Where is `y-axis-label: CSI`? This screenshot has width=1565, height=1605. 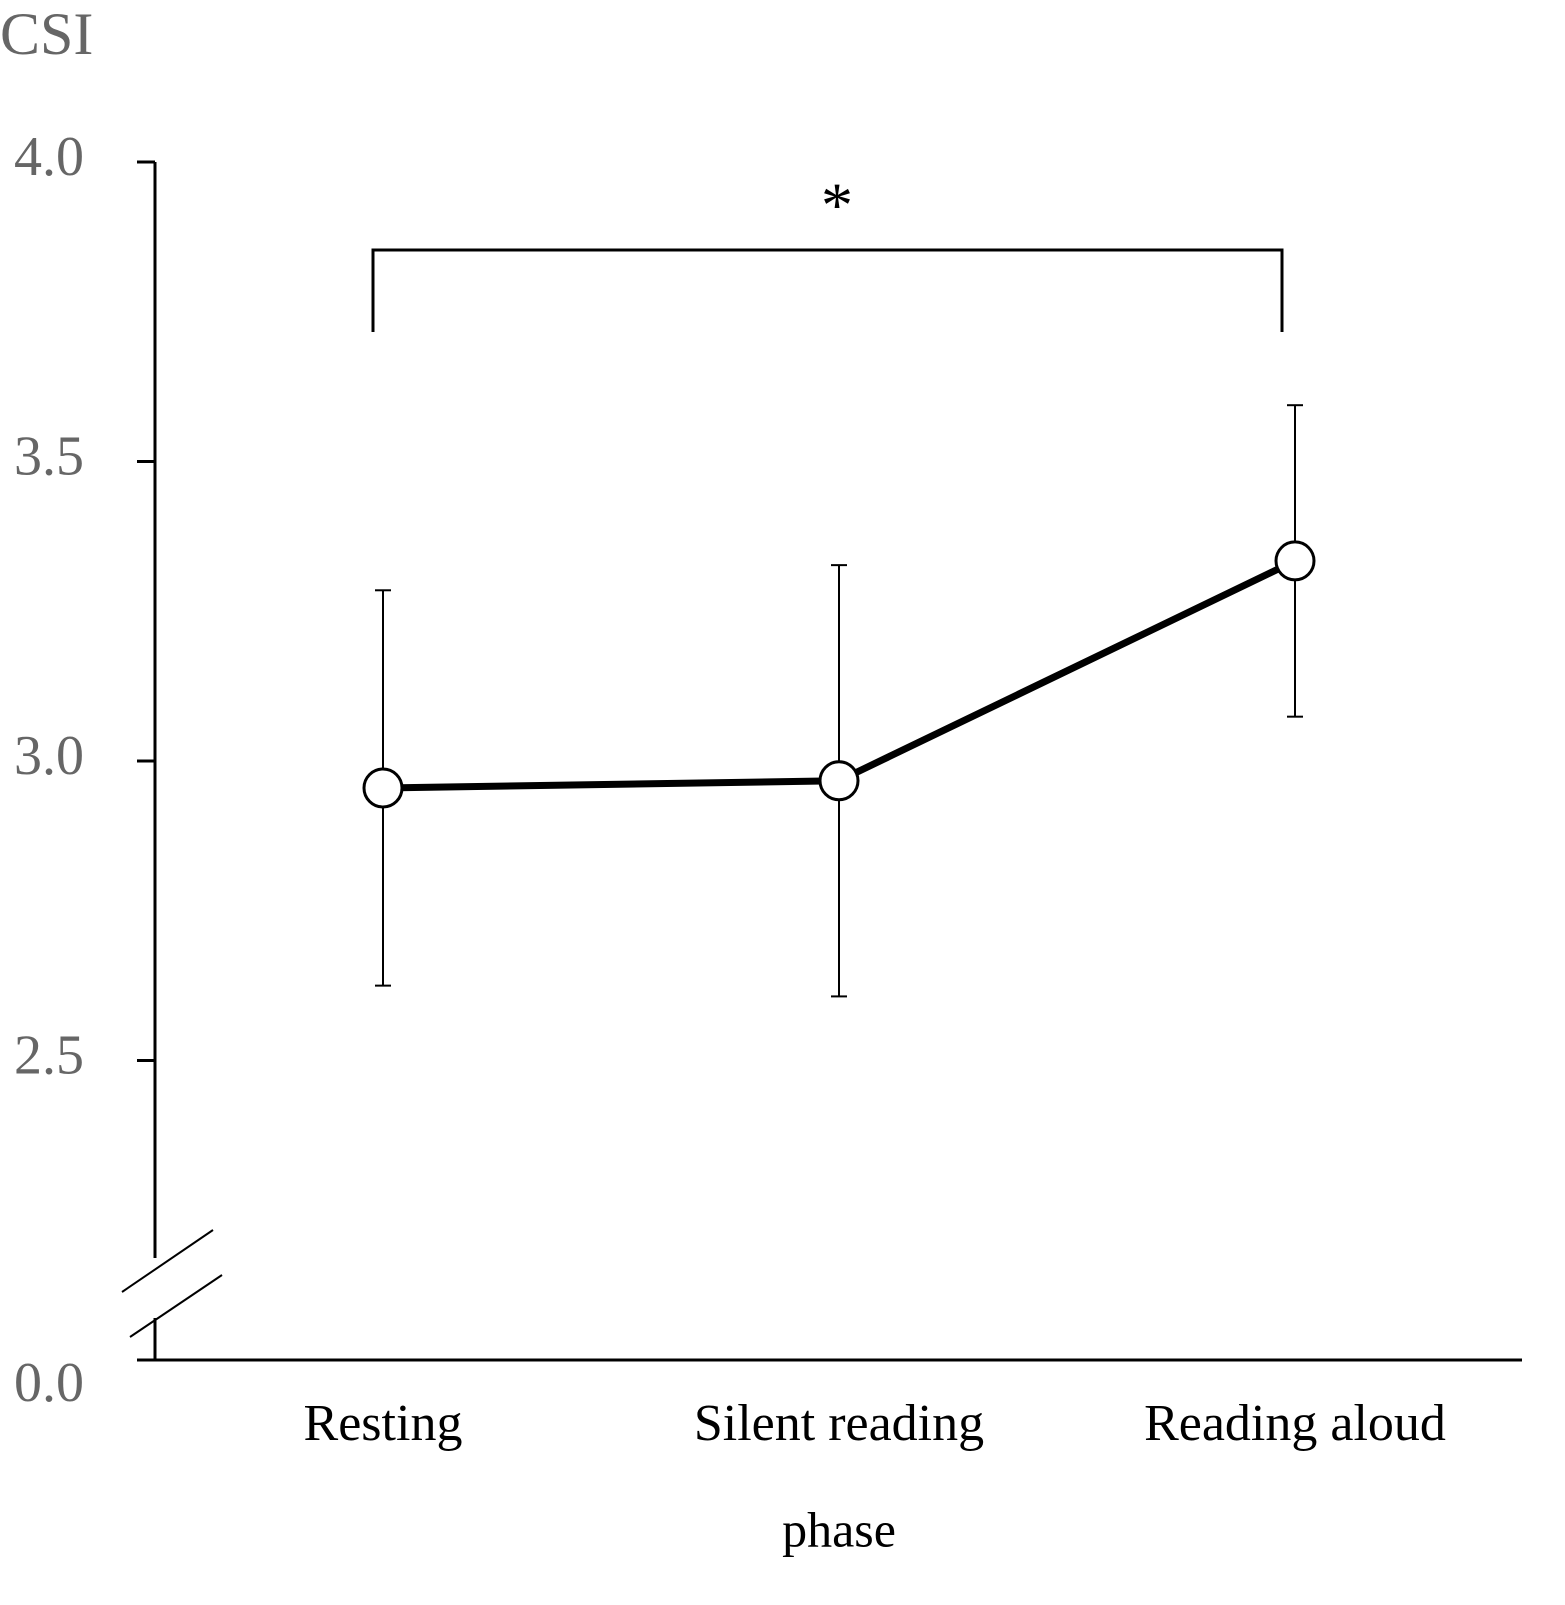
y-axis-label: CSI is located at coordinates (46, 34).